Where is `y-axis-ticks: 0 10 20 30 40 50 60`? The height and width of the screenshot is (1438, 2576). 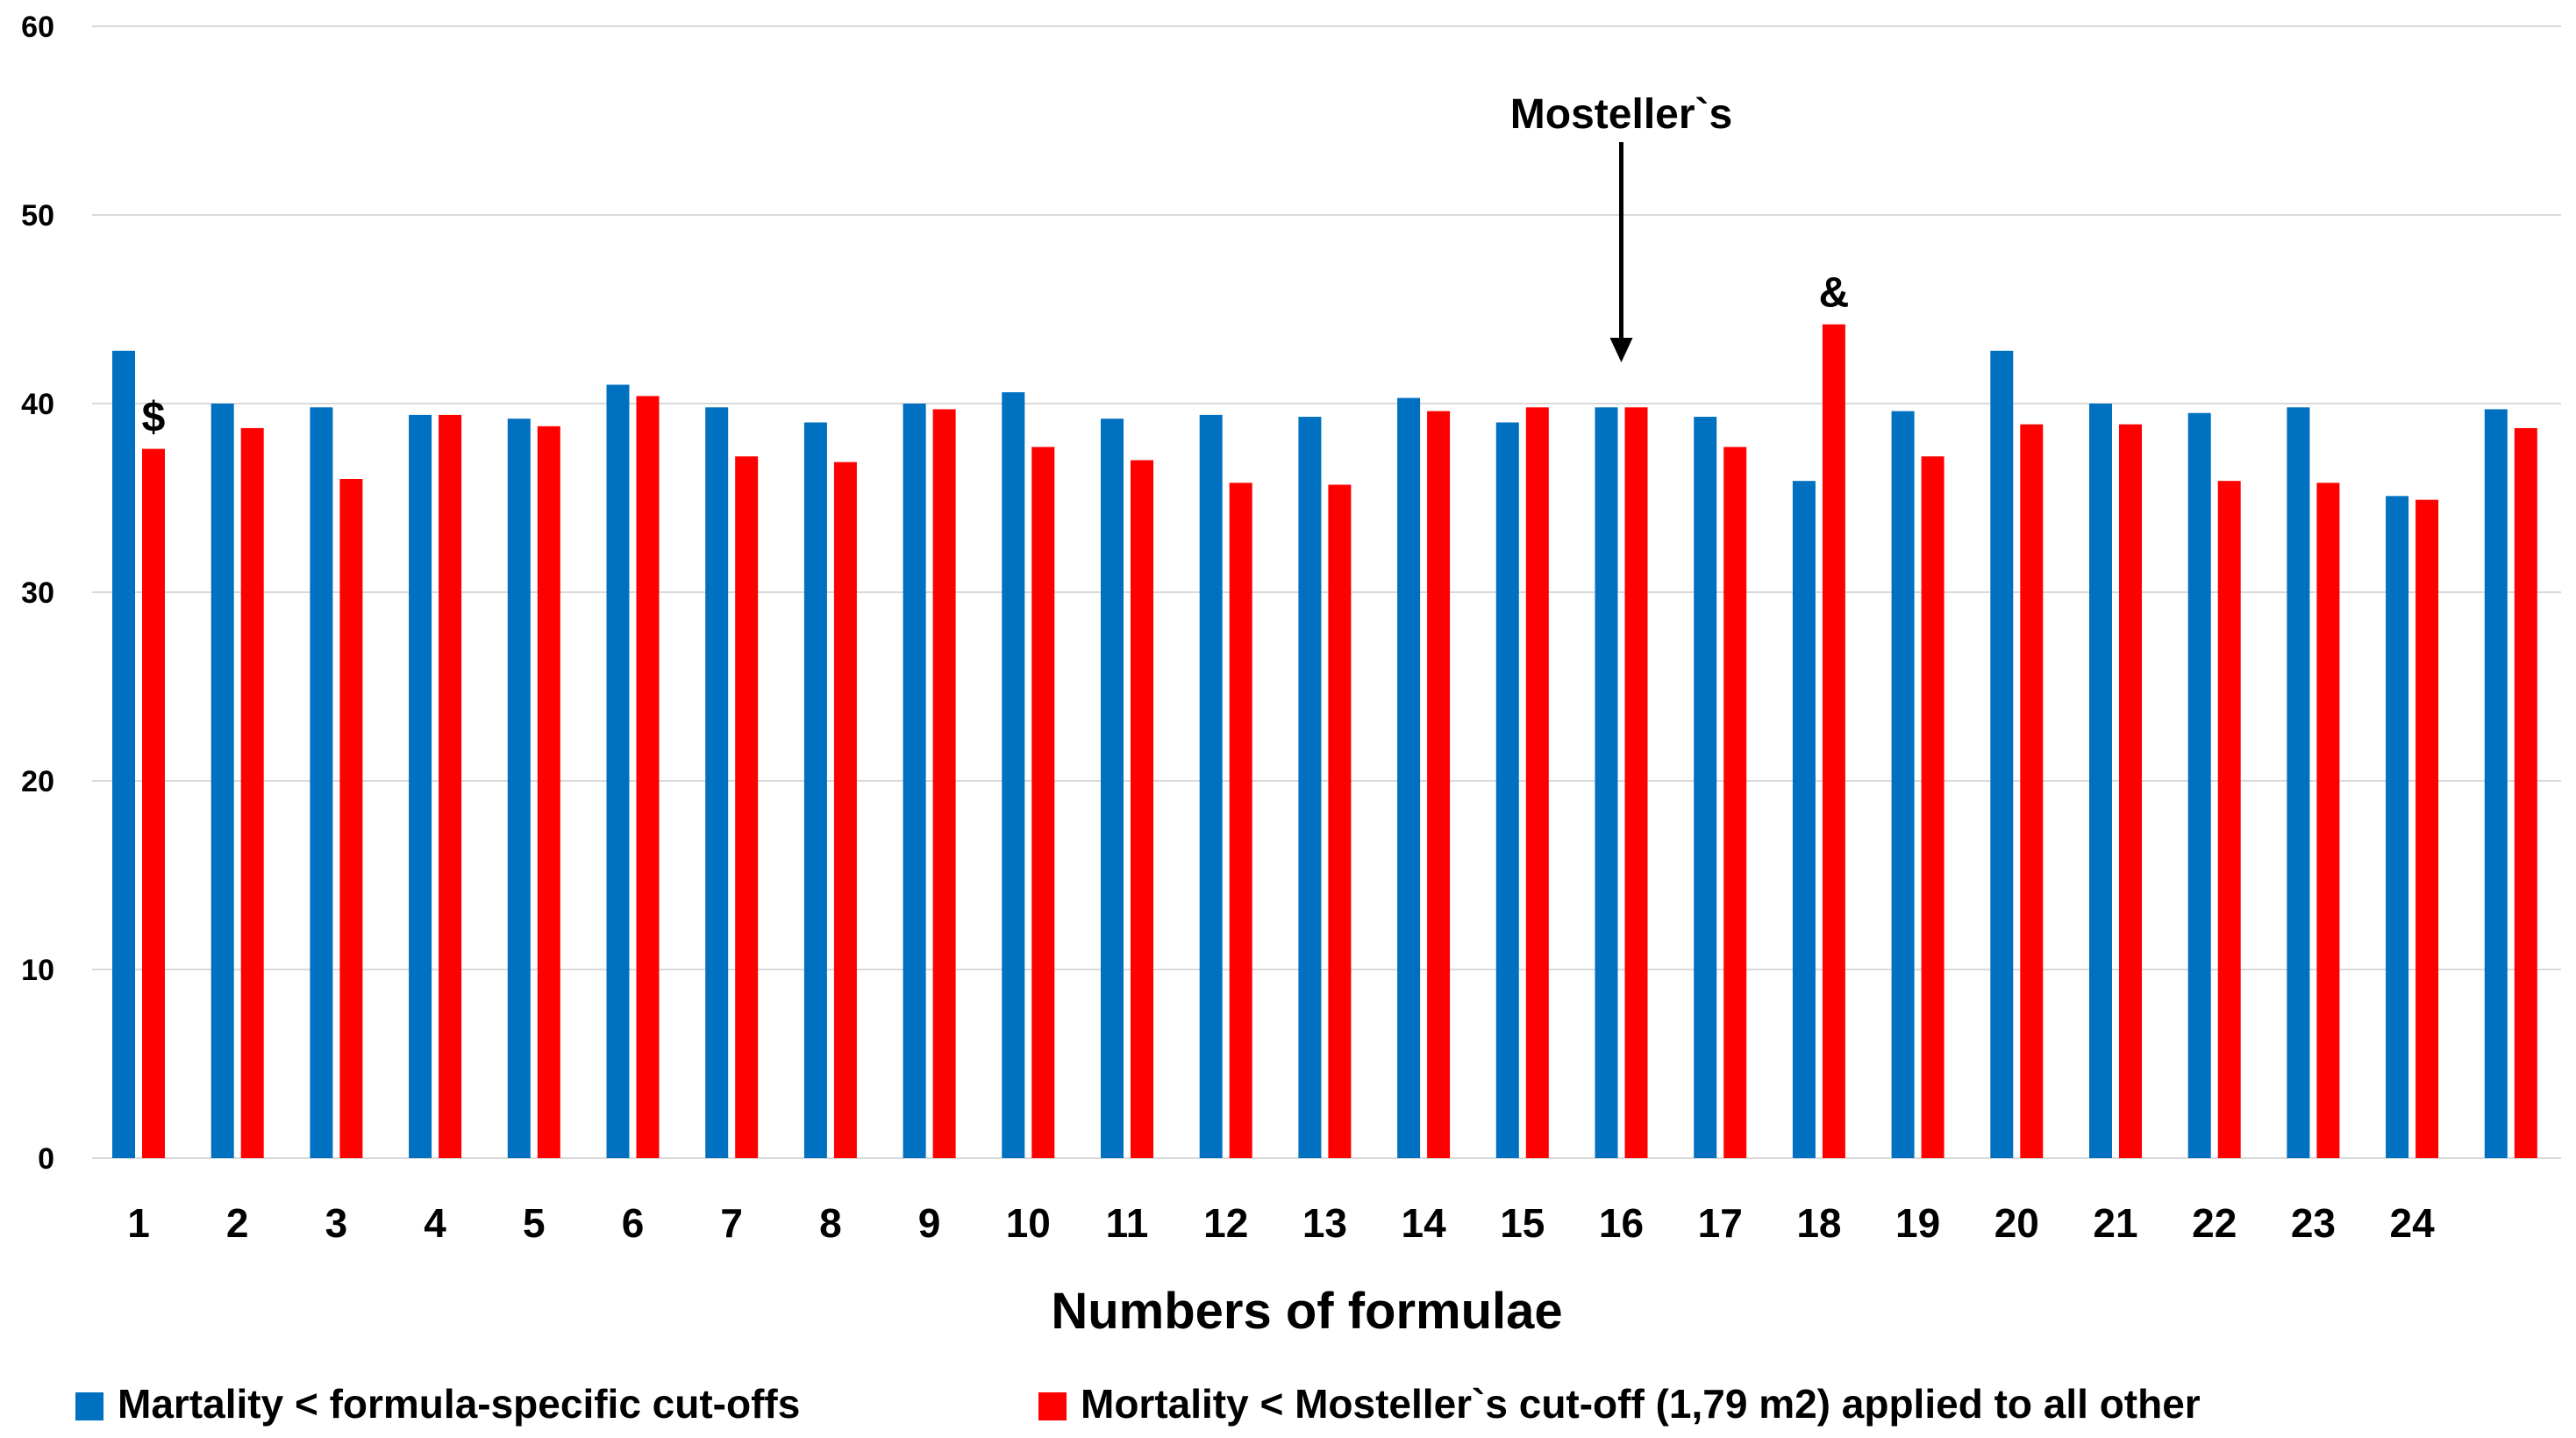
y-axis-ticks: 0 10 20 30 40 50 60 is located at coordinates (37, 594).